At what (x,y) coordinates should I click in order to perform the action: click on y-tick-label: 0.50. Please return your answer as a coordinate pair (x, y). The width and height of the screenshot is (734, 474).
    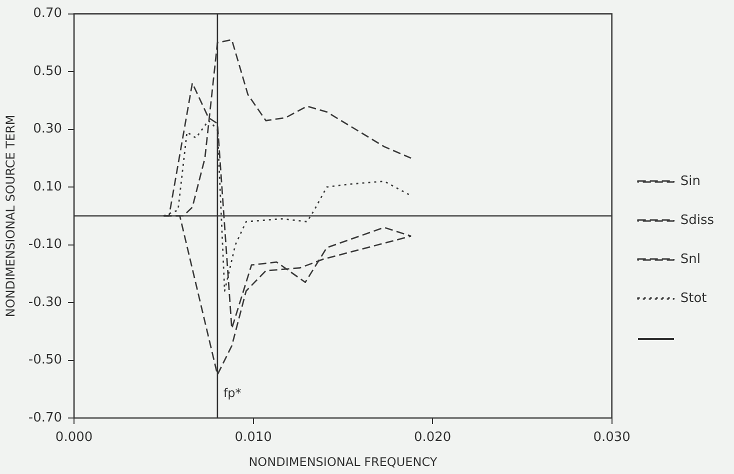
    Looking at the image, I should click on (47, 71).